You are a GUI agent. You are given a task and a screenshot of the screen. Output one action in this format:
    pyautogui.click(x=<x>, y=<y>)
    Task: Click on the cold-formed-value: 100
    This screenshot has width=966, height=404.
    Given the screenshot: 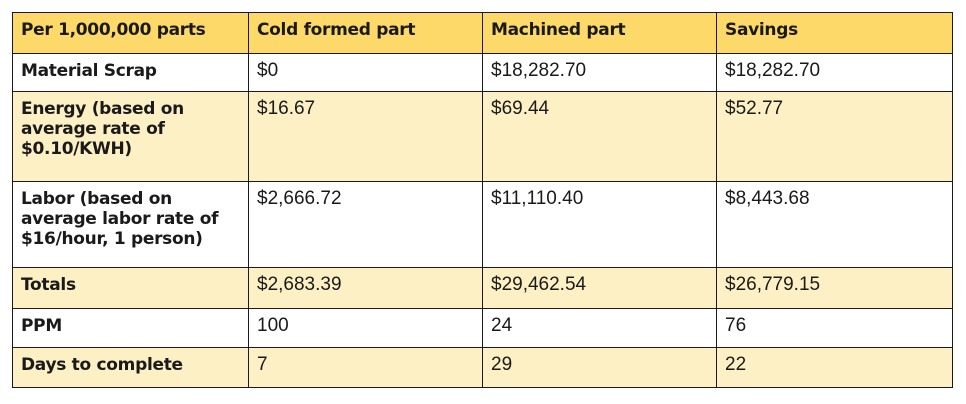 What is the action you would take?
    pyautogui.click(x=365, y=328)
    